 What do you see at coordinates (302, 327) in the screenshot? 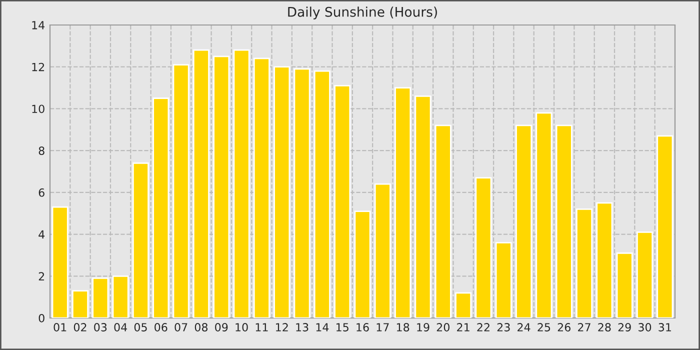
I see `x-tick-label: 13` at bounding box center [302, 327].